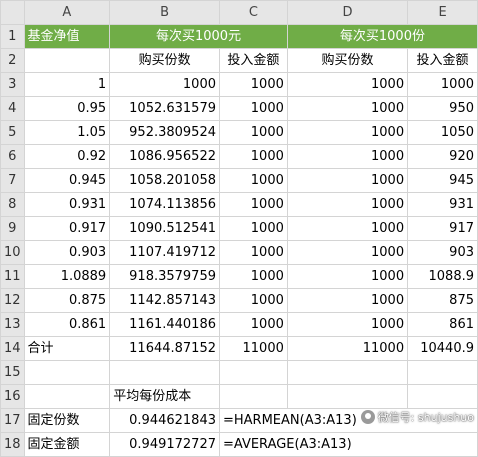 Image resolution: width=478 pixels, height=457 pixels. Describe the element at coordinates (67, 180) in the screenshot. I see `cell-a: 0.945` at that location.